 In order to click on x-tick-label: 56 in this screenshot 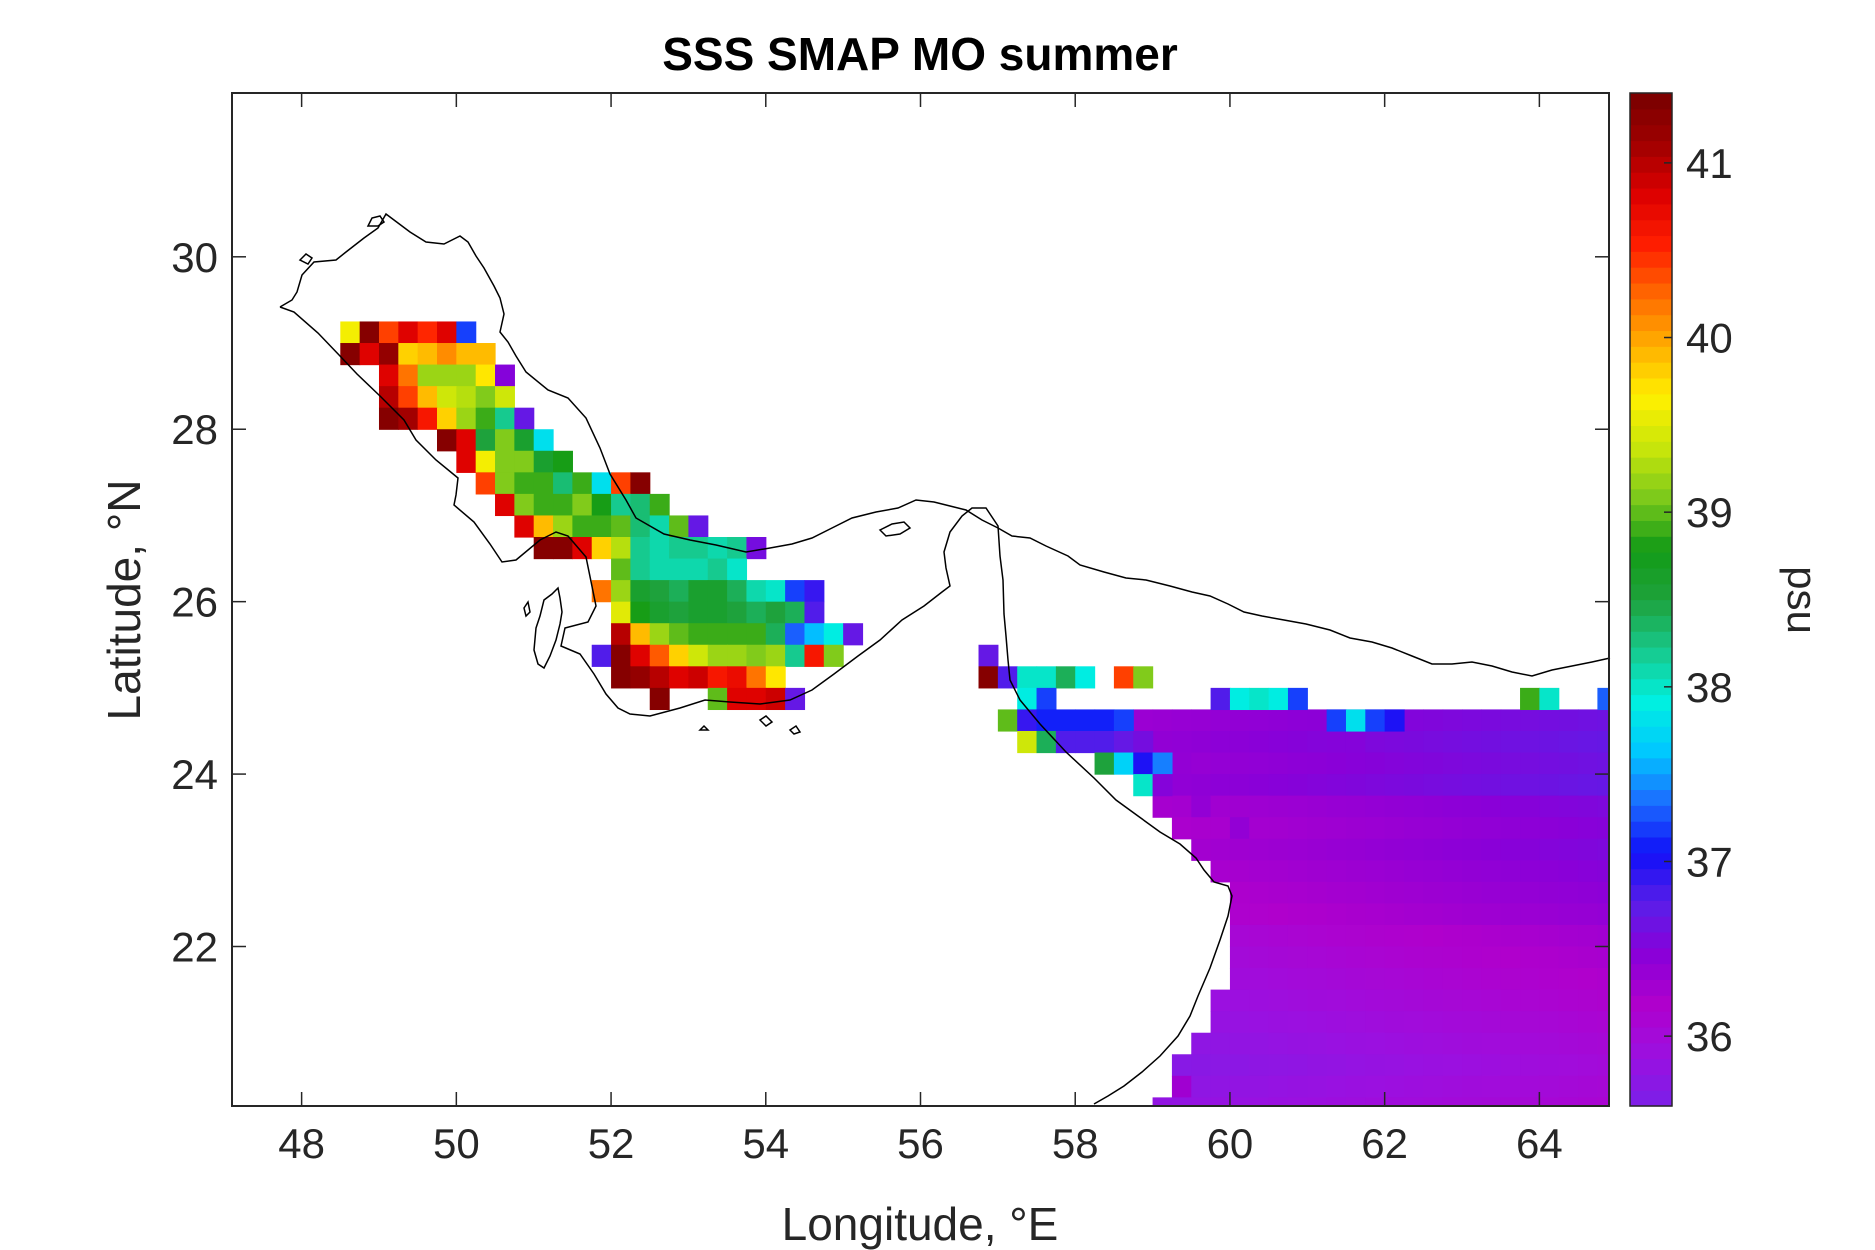, I will do `click(920, 1143)`.